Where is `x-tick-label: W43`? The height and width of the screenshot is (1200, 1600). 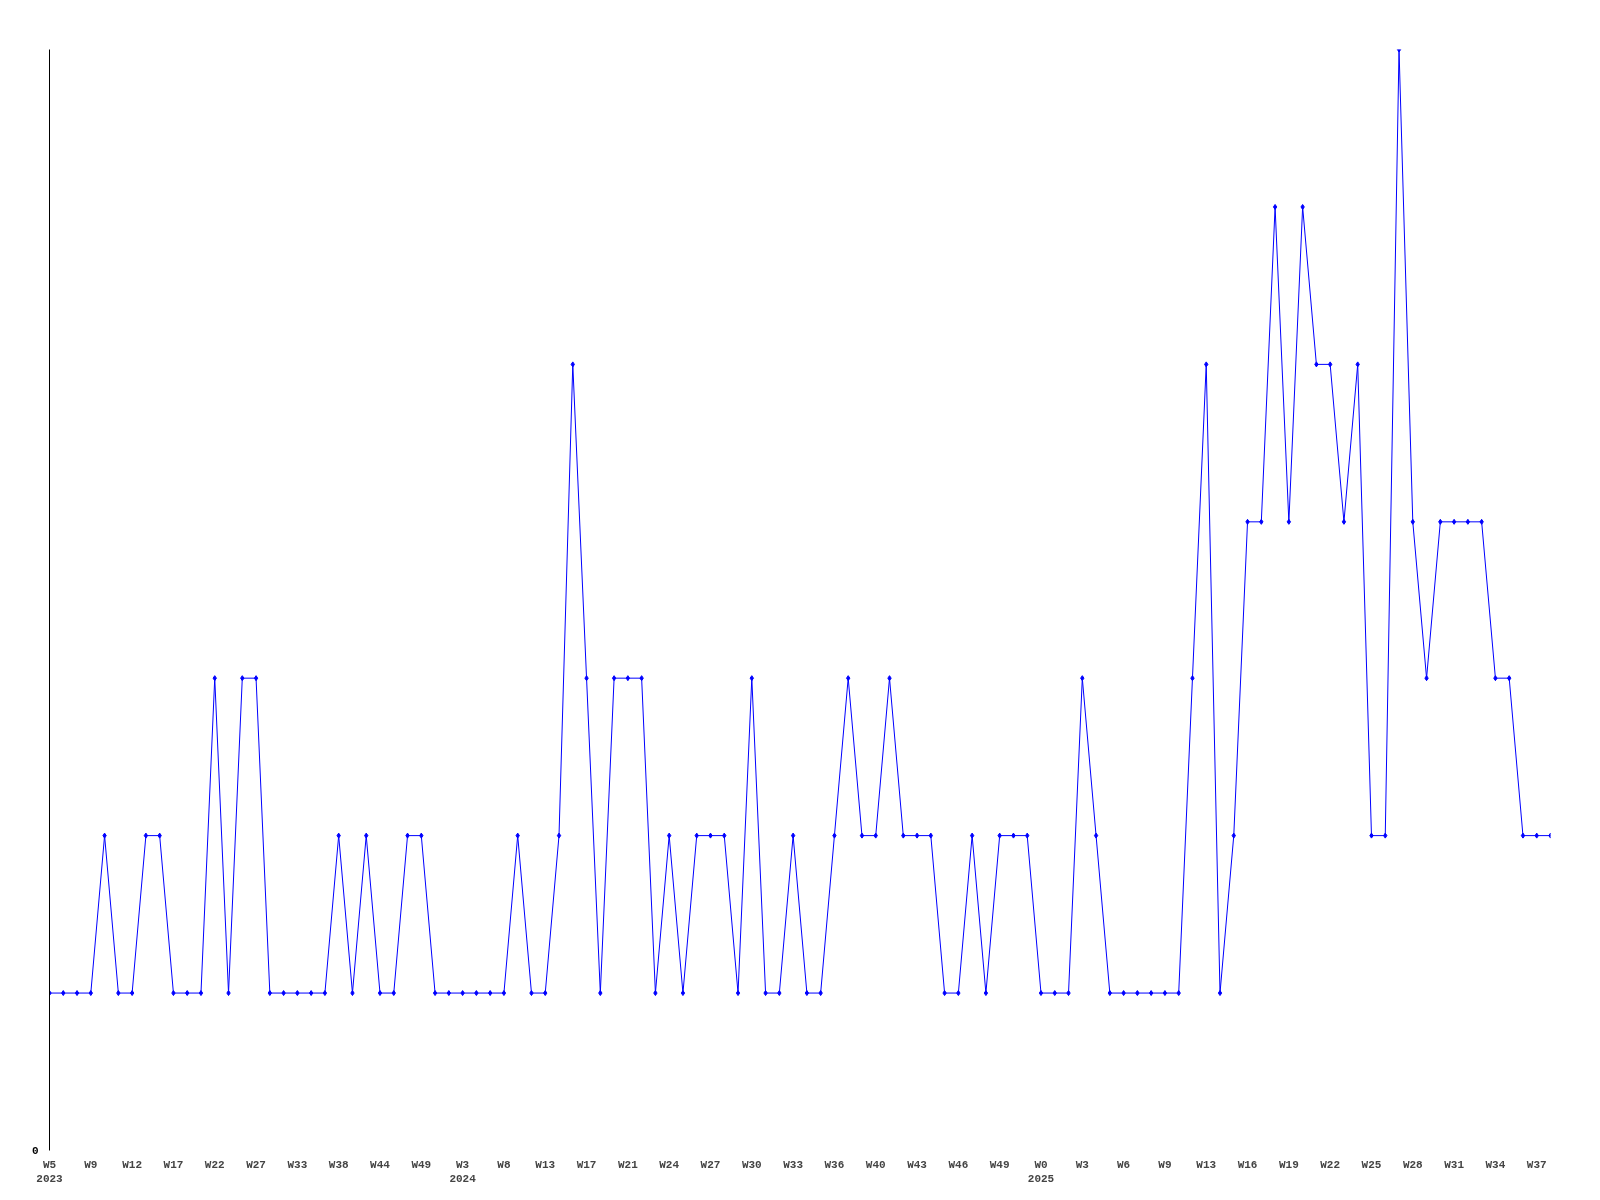
x-tick-label: W43 is located at coordinates (917, 1164).